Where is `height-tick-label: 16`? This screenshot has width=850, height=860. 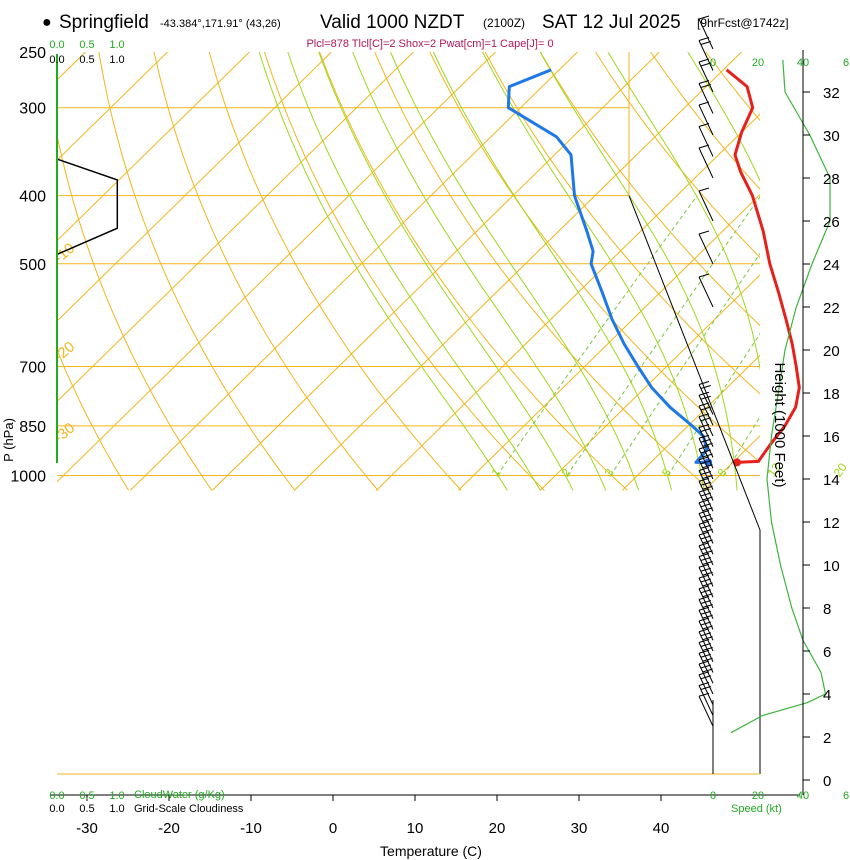
height-tick-label: 16 is located at coordinates (831, 437).